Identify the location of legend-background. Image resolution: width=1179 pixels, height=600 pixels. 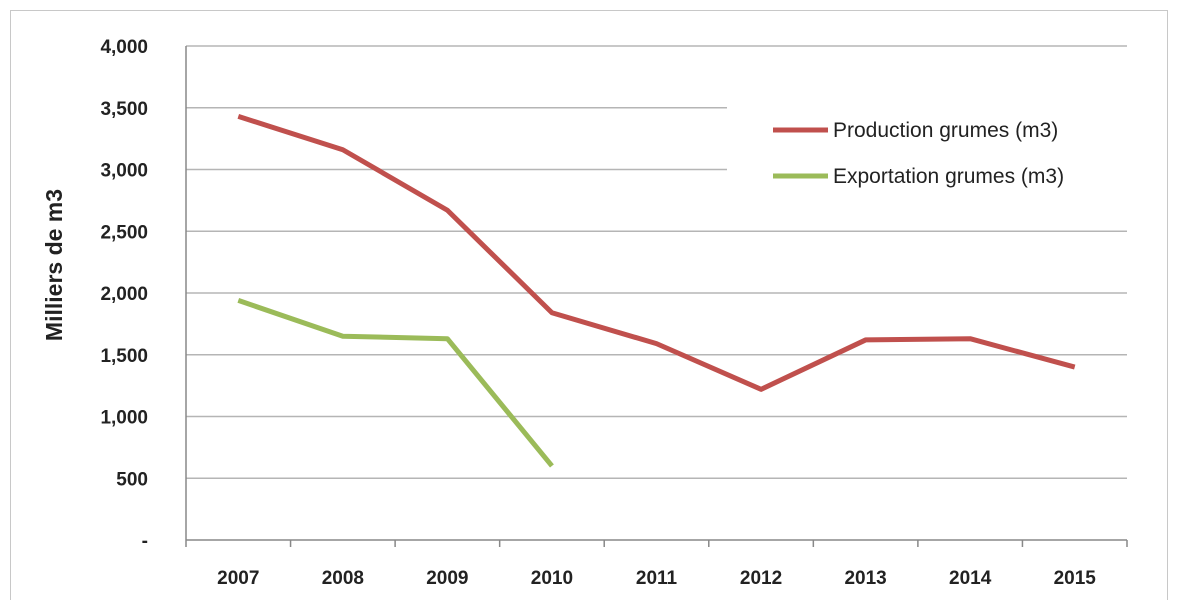
(932, 156).